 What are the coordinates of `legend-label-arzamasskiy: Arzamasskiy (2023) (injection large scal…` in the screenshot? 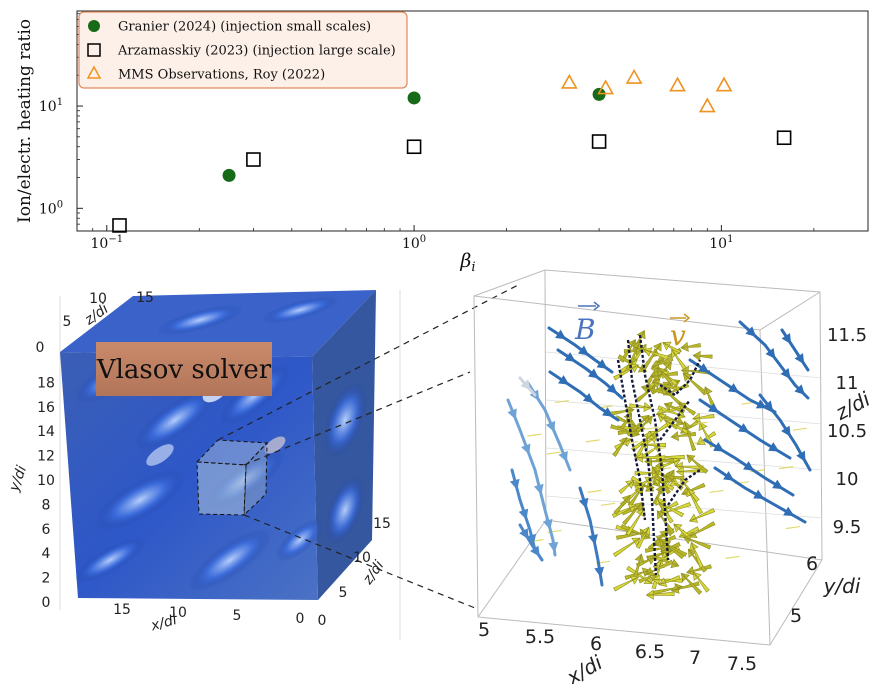 It's located at (256, 51).